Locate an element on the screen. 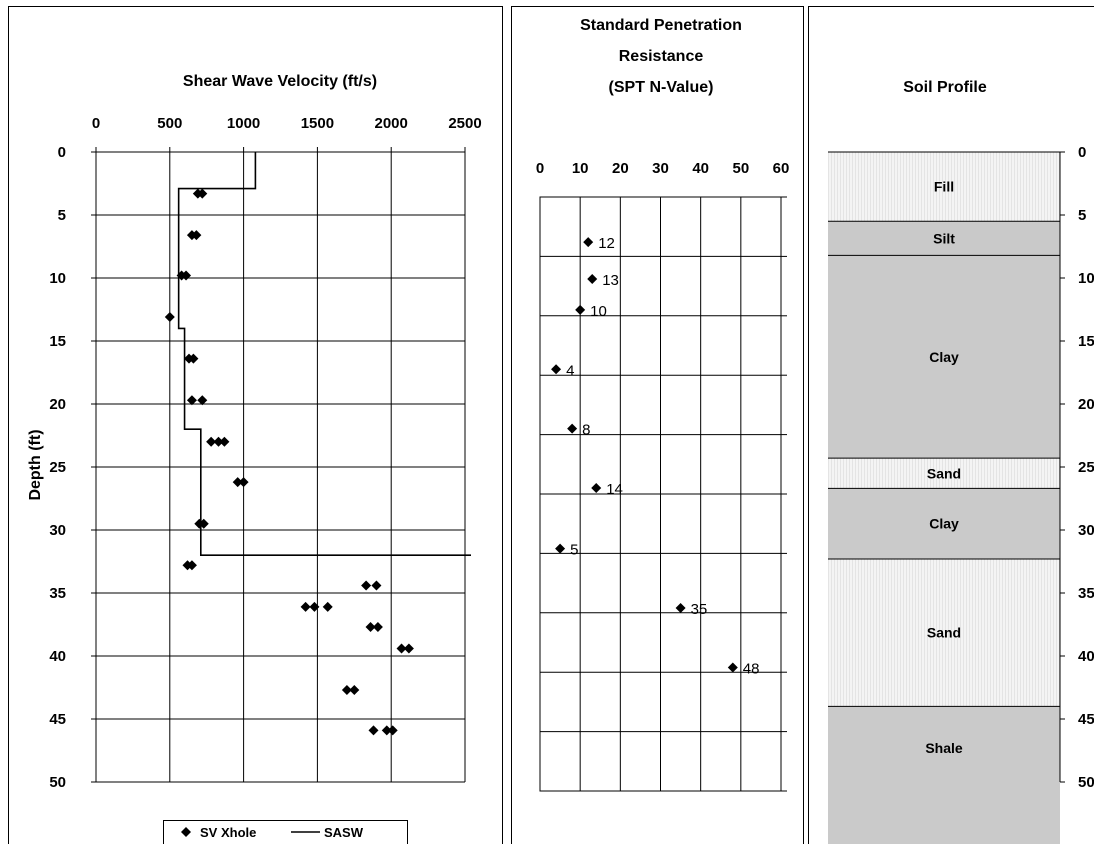  soil-layer-label: Shale is located at coordinates (944, 748).